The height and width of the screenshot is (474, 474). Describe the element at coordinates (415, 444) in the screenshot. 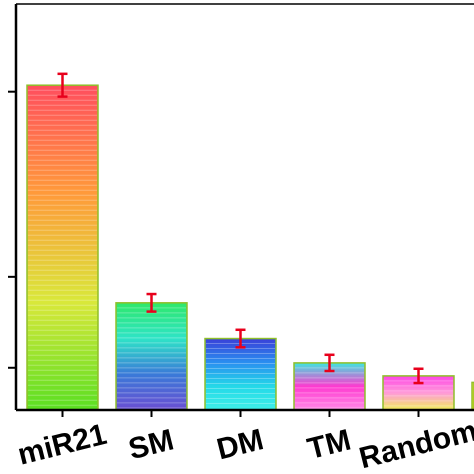

I see `x-tick-label-4: Random` at that location.